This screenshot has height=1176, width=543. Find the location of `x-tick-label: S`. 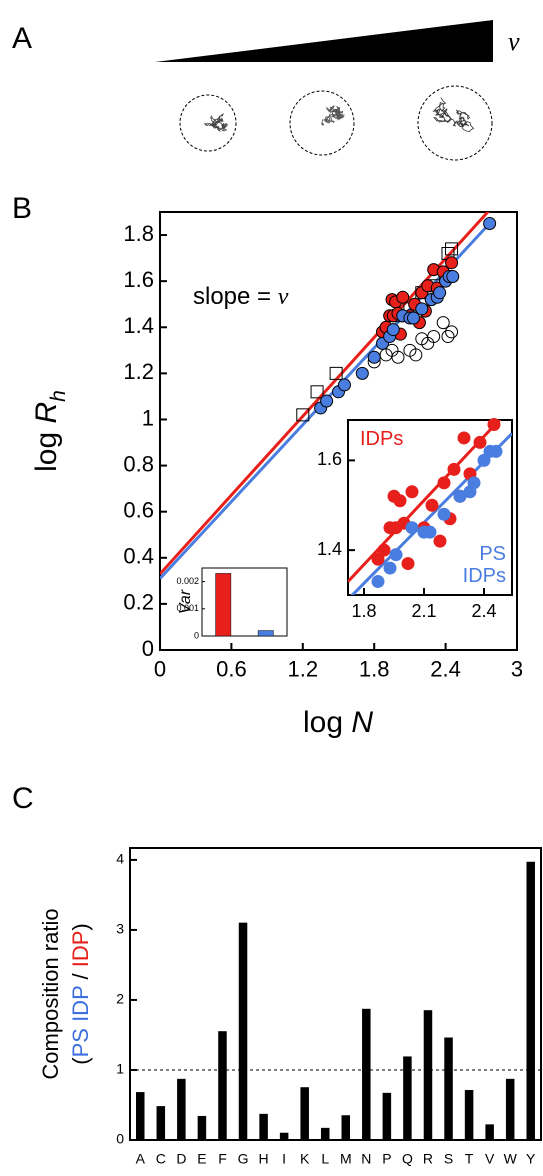

x-tick-label: S is located at coordinates (448, 1159).